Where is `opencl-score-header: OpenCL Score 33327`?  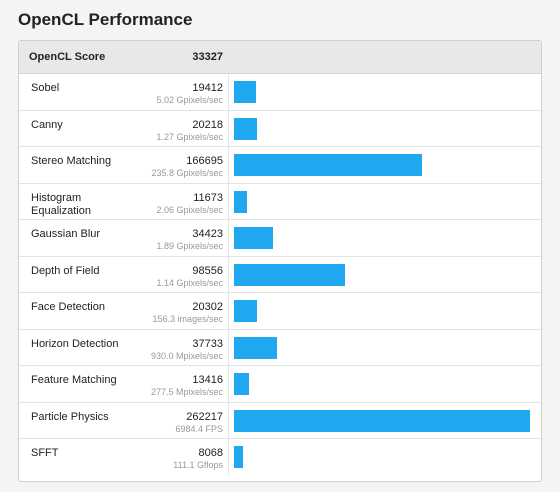
opencl-score-header: OpenCL Score 33327 is located at coordinates (280, 57).